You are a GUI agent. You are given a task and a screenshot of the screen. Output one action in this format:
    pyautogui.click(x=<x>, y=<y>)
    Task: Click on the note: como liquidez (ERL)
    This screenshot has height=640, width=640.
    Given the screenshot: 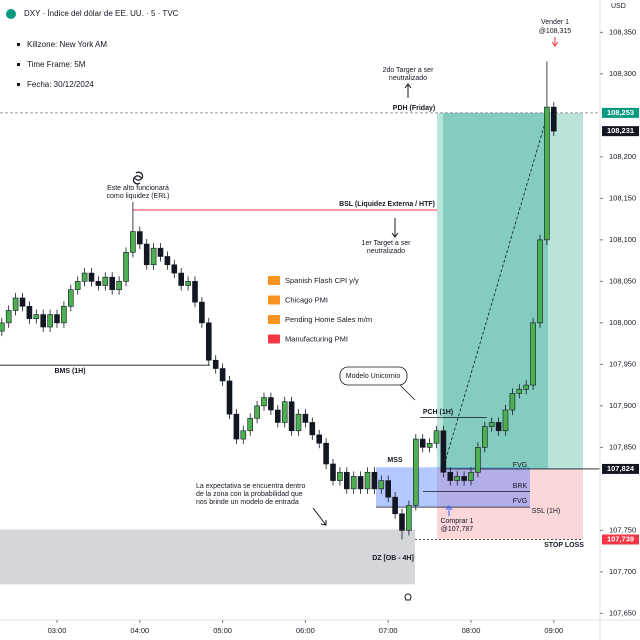 What is the action you would take?
    pyautogui.click(x=137, y=196)
    